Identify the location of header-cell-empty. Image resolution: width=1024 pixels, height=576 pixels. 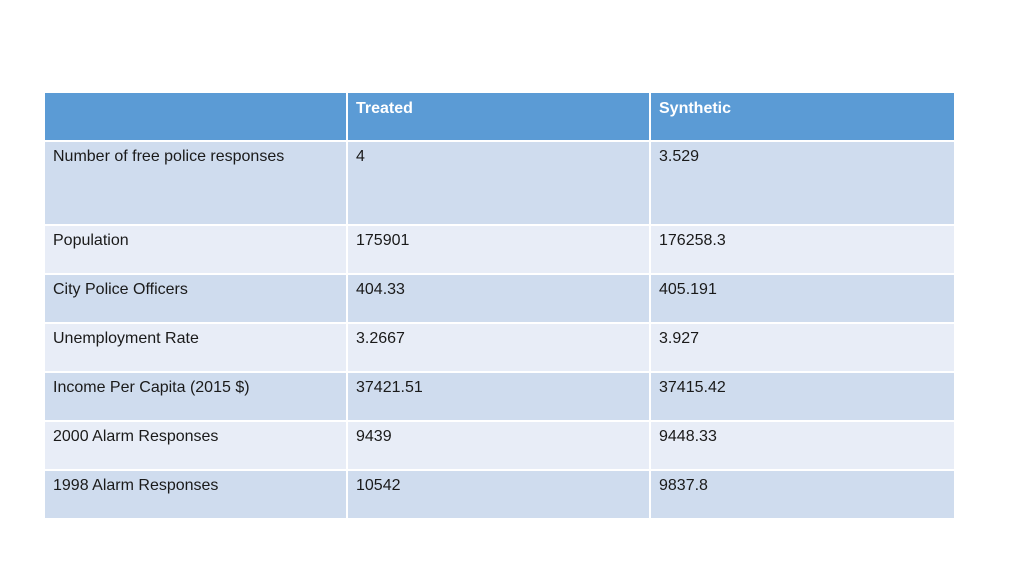
(195, 116).